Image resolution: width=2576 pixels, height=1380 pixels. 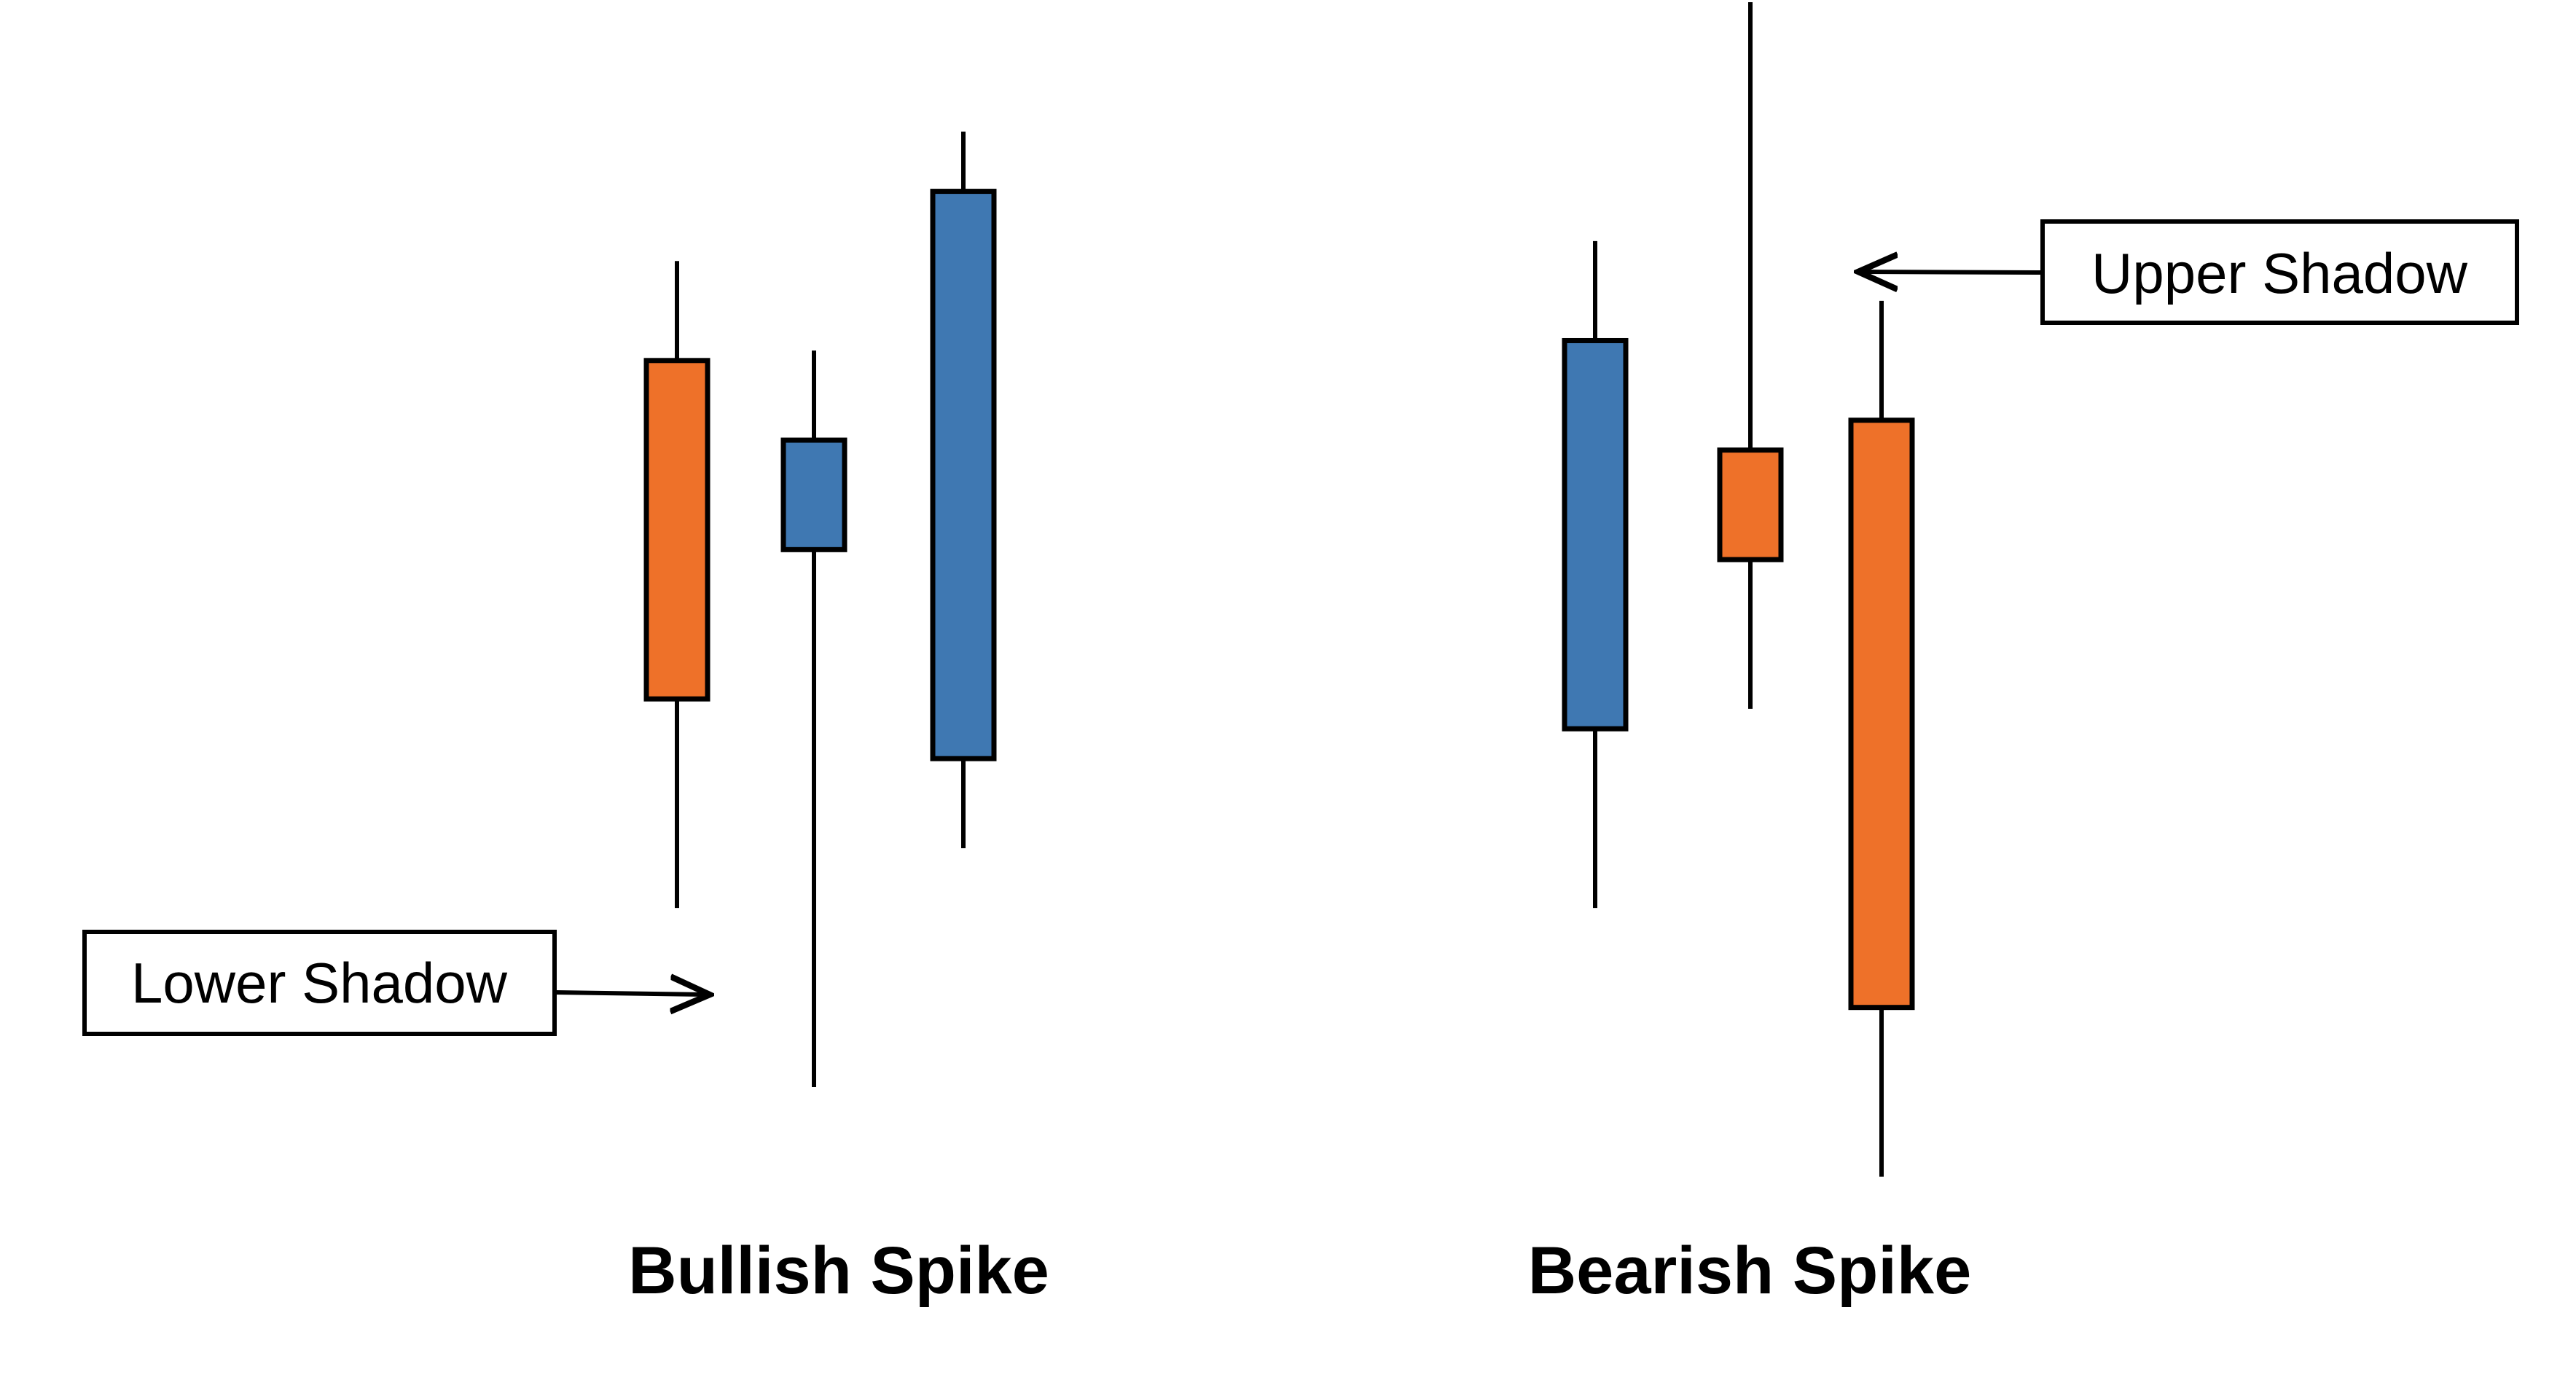 I want to click on lower-shadow-label: Lower Shadow, so click(x=319, y=983).